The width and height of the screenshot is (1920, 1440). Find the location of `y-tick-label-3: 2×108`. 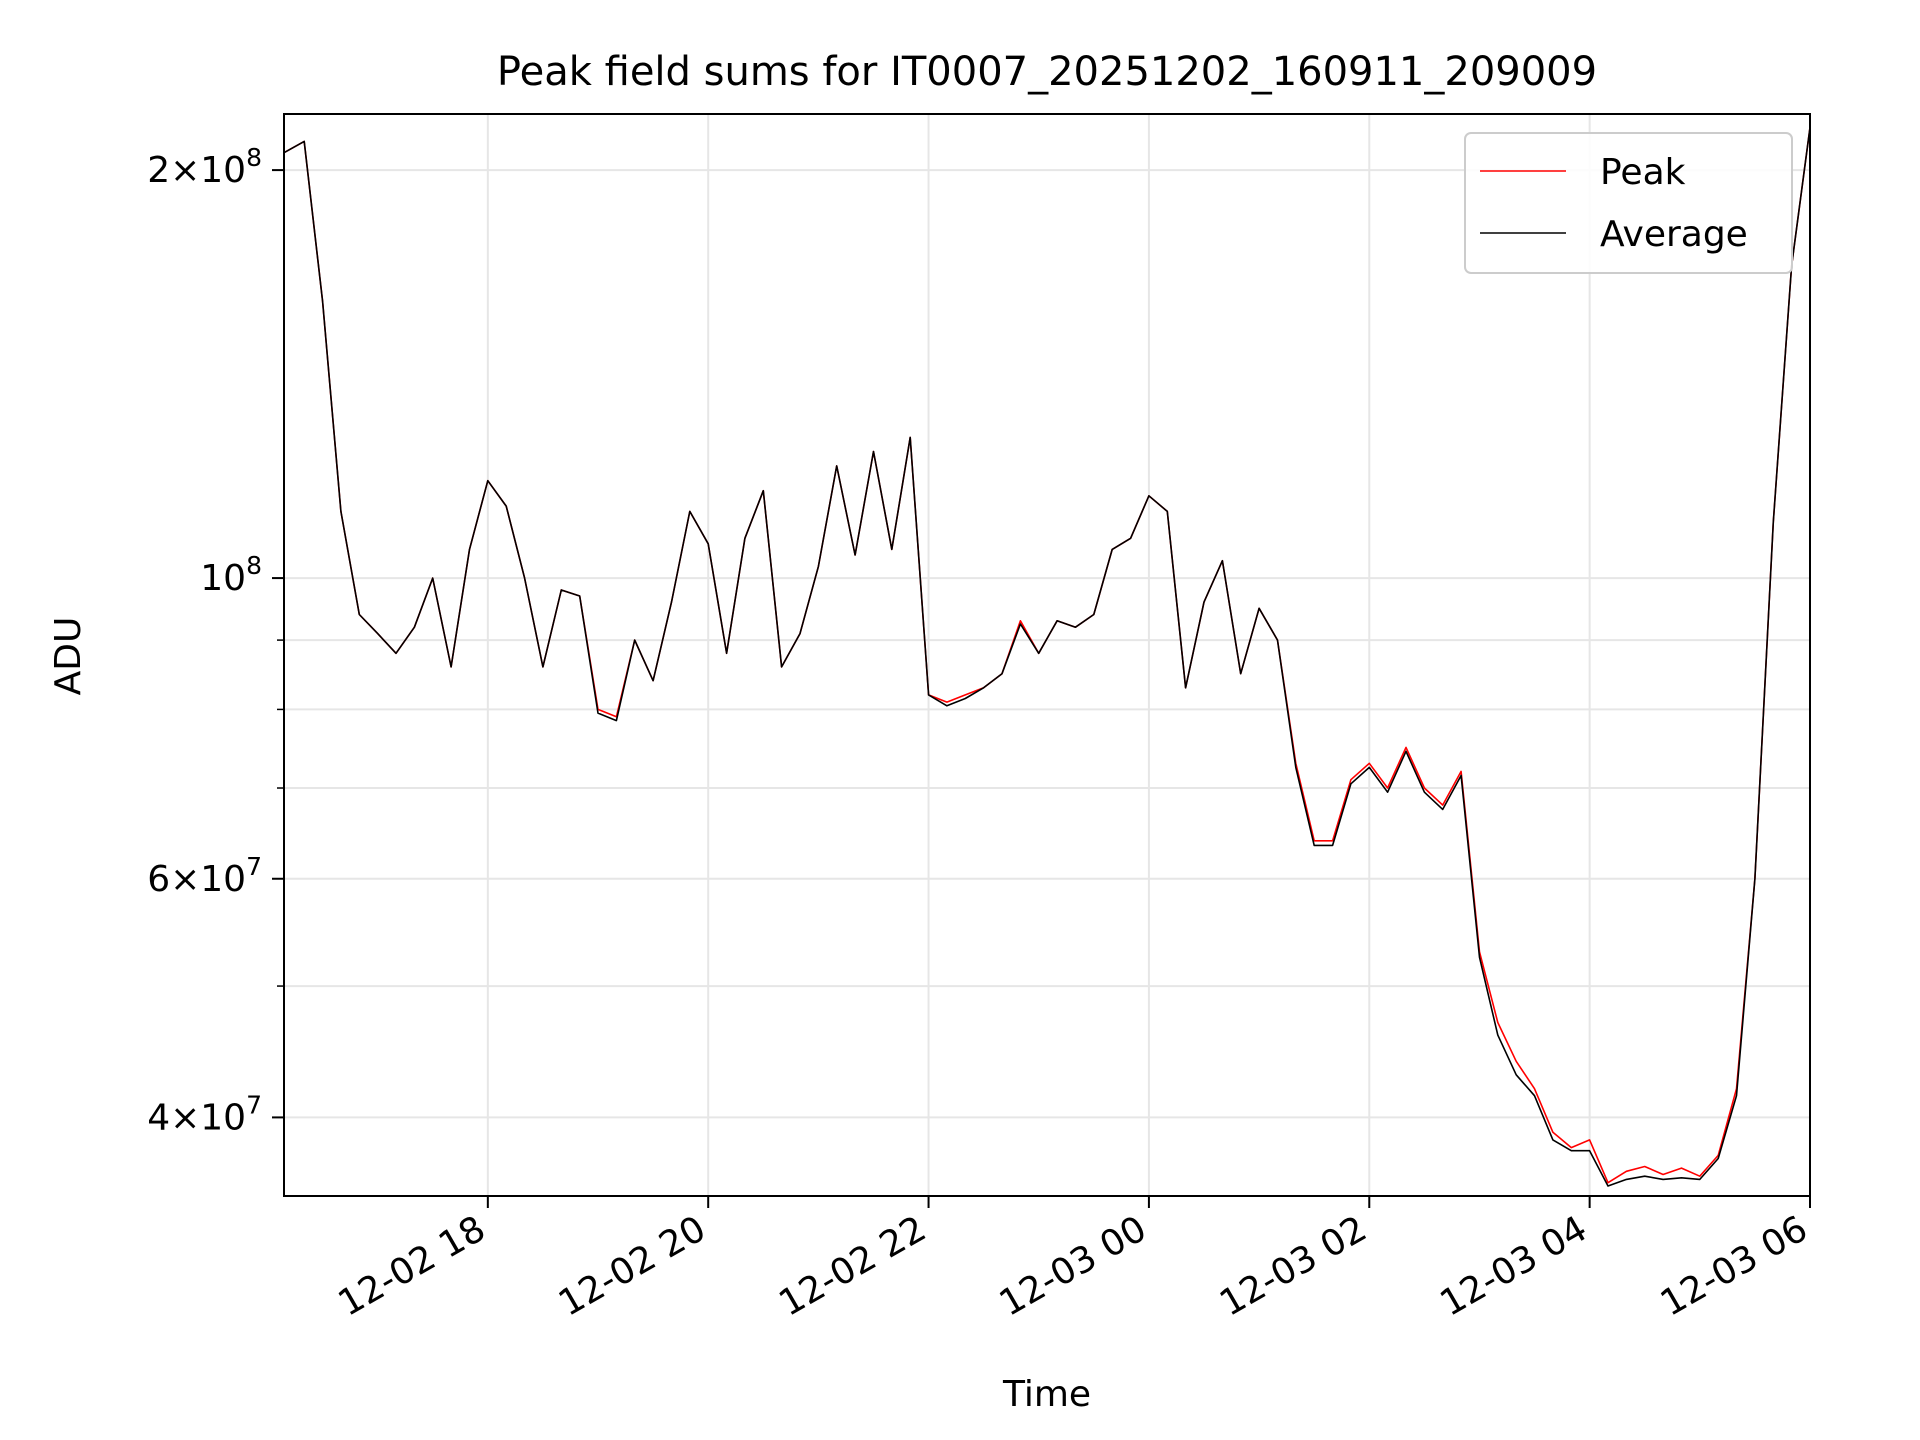

y-tick-label-3: 2×108 is located at coordinates (204, 167).